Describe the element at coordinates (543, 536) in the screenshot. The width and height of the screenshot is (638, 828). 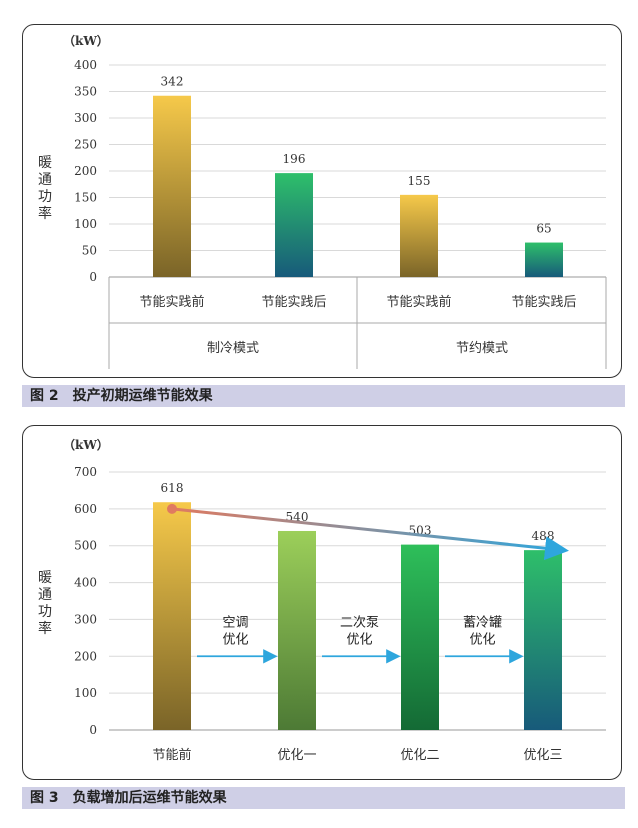
I see `data-label: 488` at that location.